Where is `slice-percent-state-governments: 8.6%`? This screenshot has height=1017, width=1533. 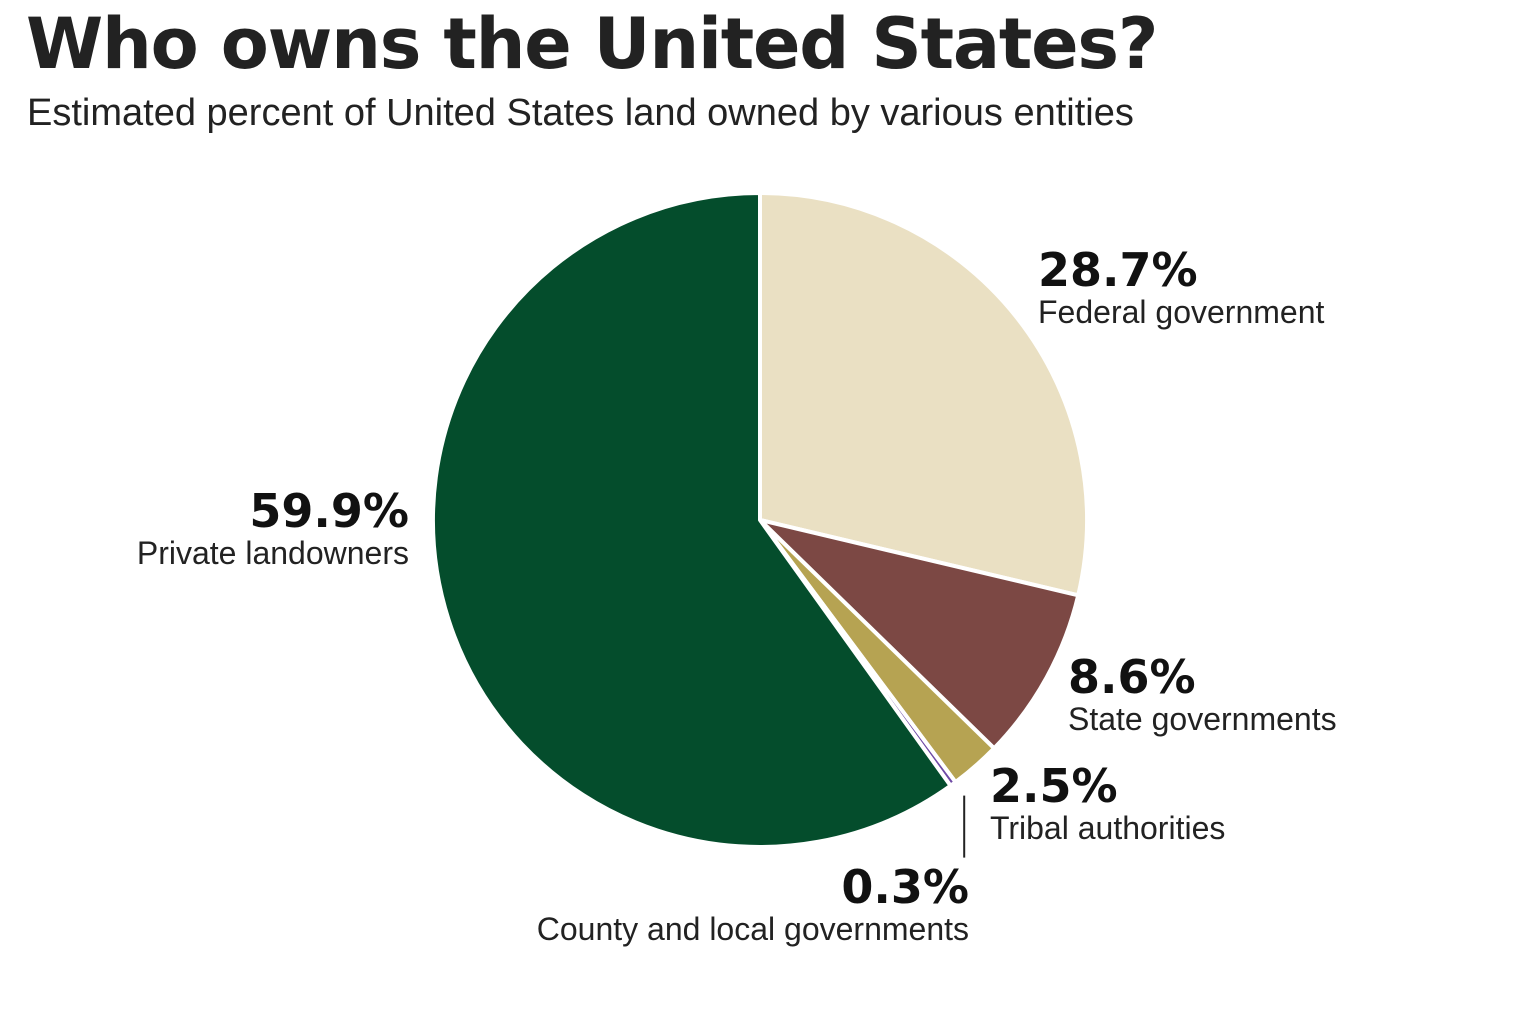
slice-percent-state-governments: 8.6% is located at coordinates (1132, 677).